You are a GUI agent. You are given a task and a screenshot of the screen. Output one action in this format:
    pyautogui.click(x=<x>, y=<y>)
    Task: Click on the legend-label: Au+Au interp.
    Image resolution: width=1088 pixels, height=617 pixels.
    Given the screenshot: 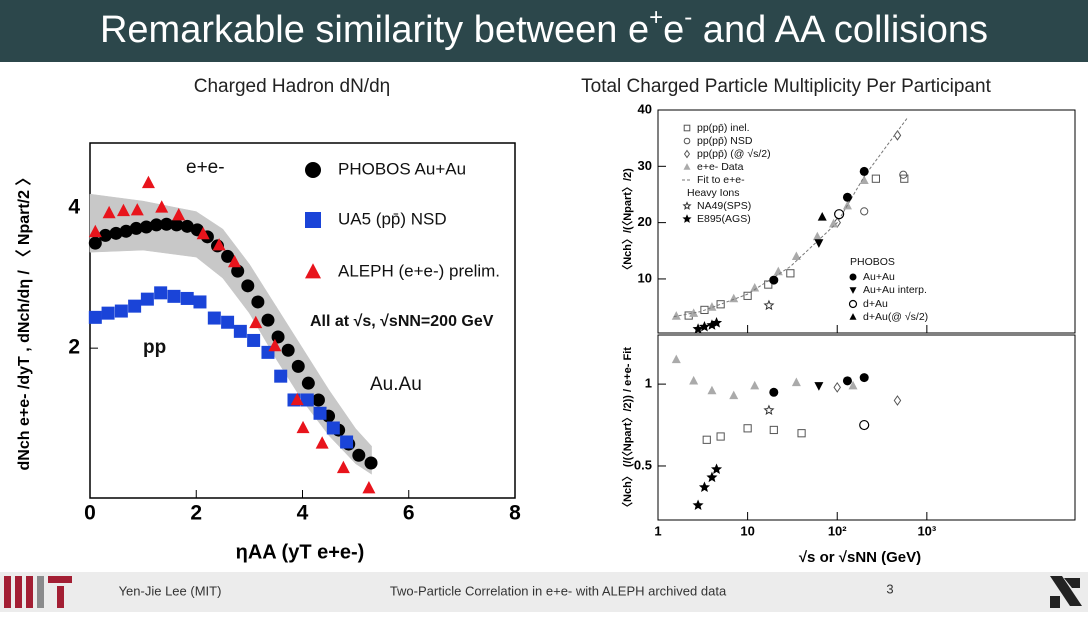 What is the action you would take?
    pyautogui.click(x=895, y=290)
    